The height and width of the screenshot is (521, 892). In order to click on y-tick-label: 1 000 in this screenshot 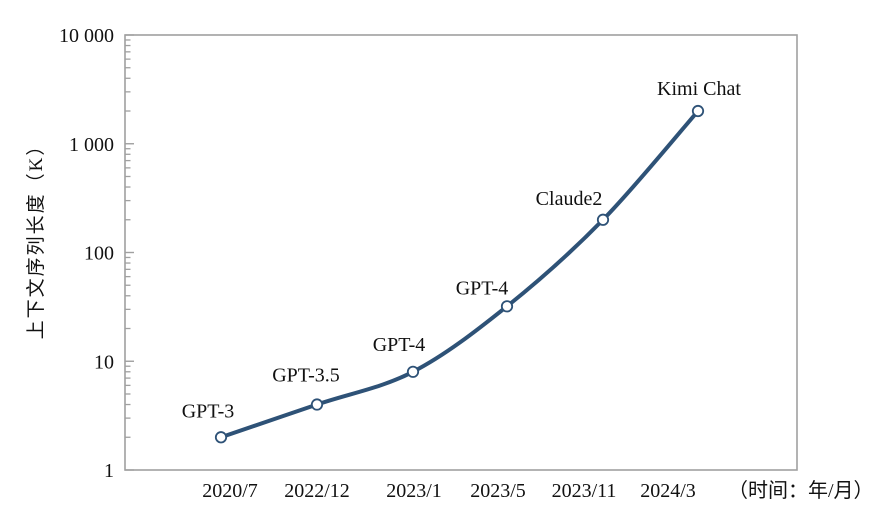, I will do `click(91, 145)`.